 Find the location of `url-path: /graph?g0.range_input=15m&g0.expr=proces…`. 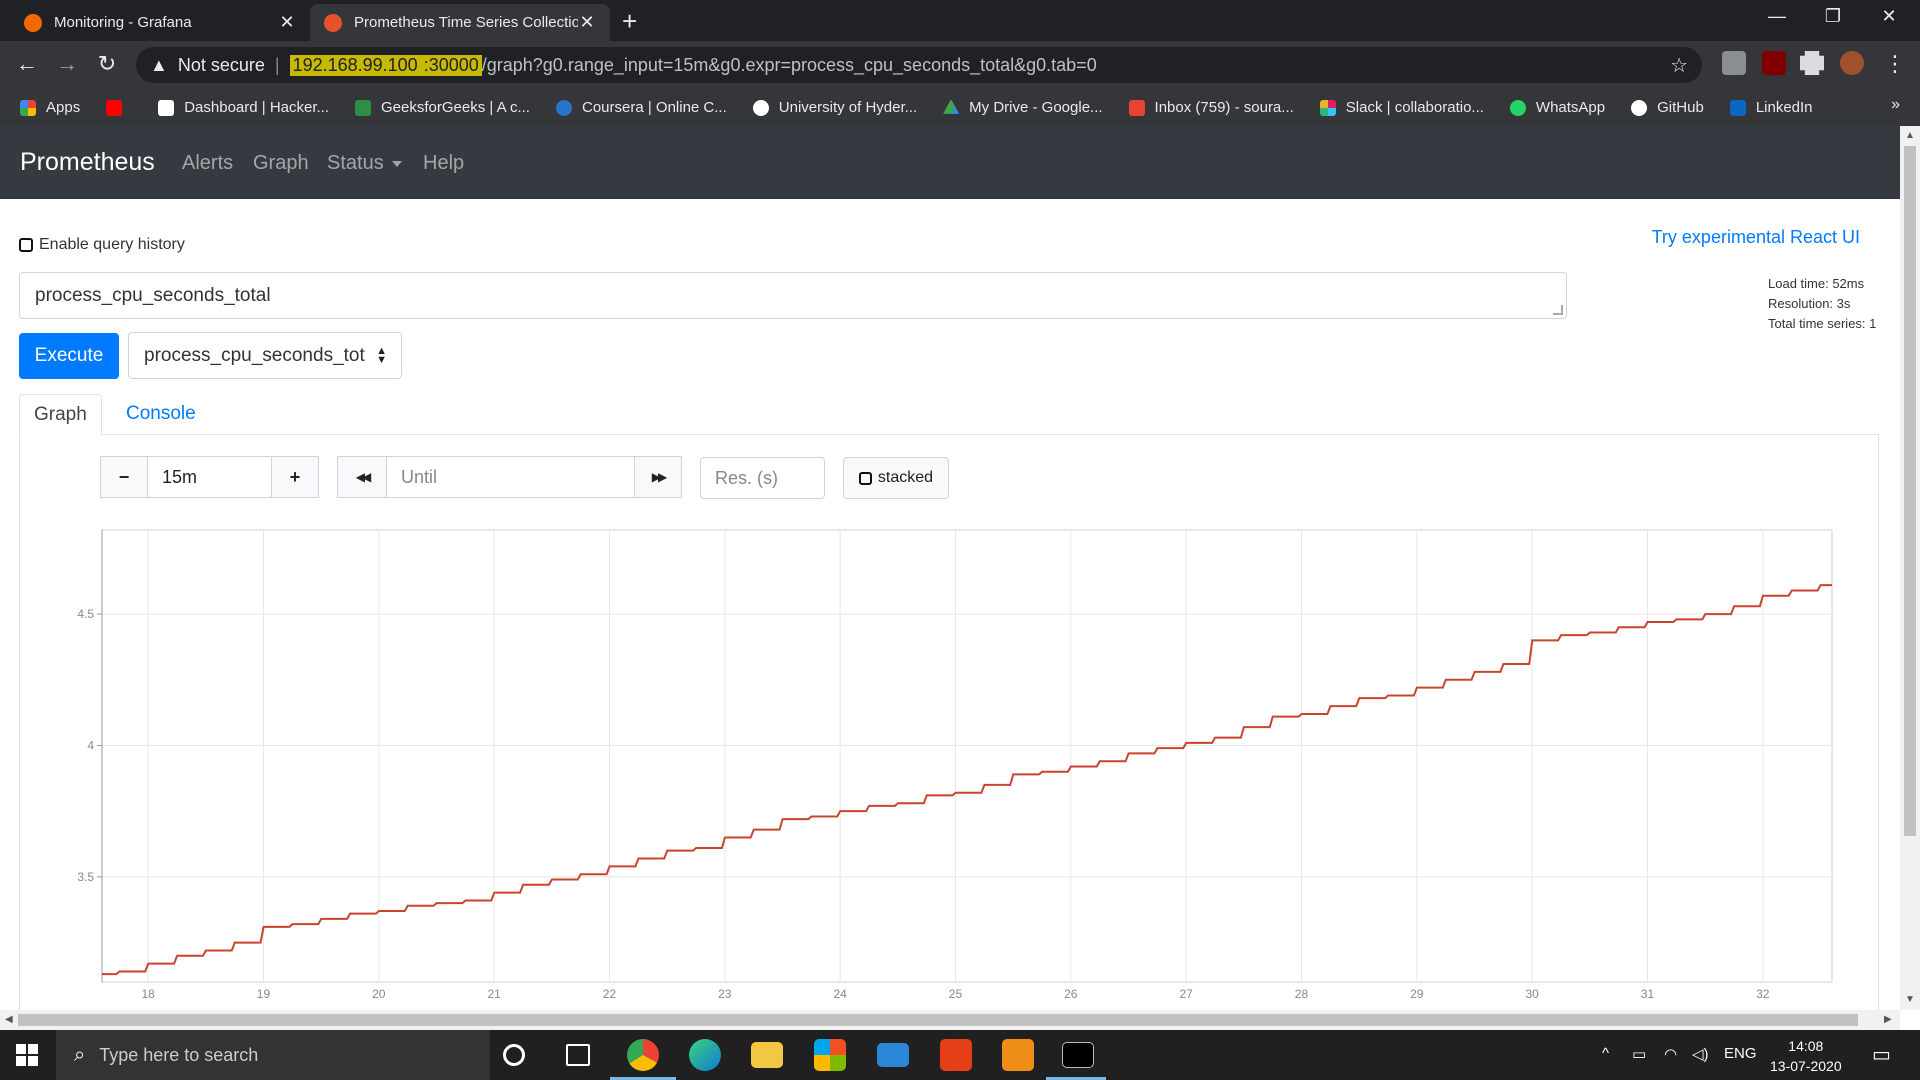

url-path: /graph?g0.range_input=15m&g0.expr=proces… is located at coordinates (789, 64).